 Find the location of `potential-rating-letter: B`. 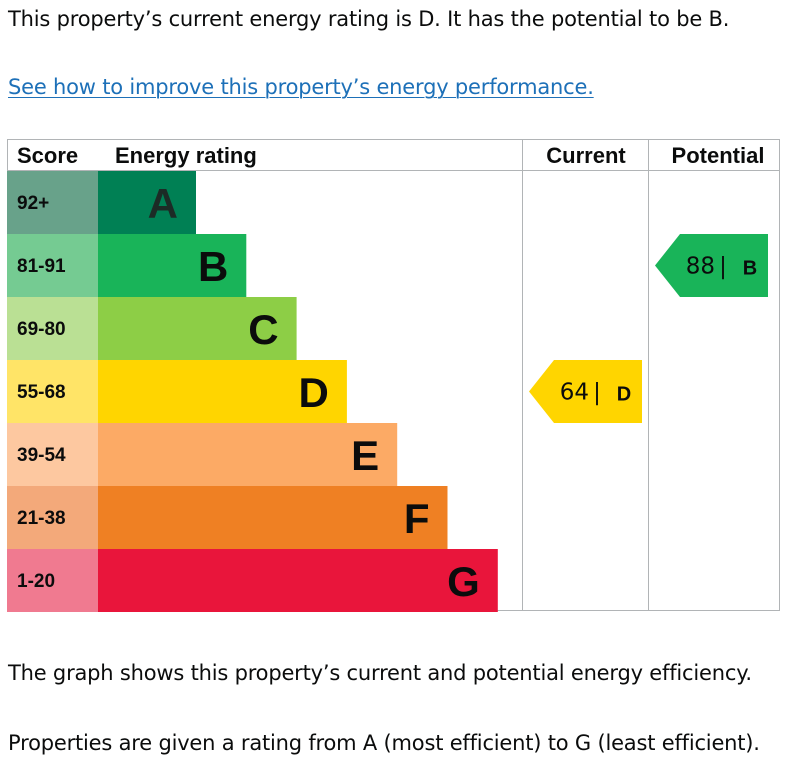

potential-rating-letter: B is located at coordinates (750, 269).